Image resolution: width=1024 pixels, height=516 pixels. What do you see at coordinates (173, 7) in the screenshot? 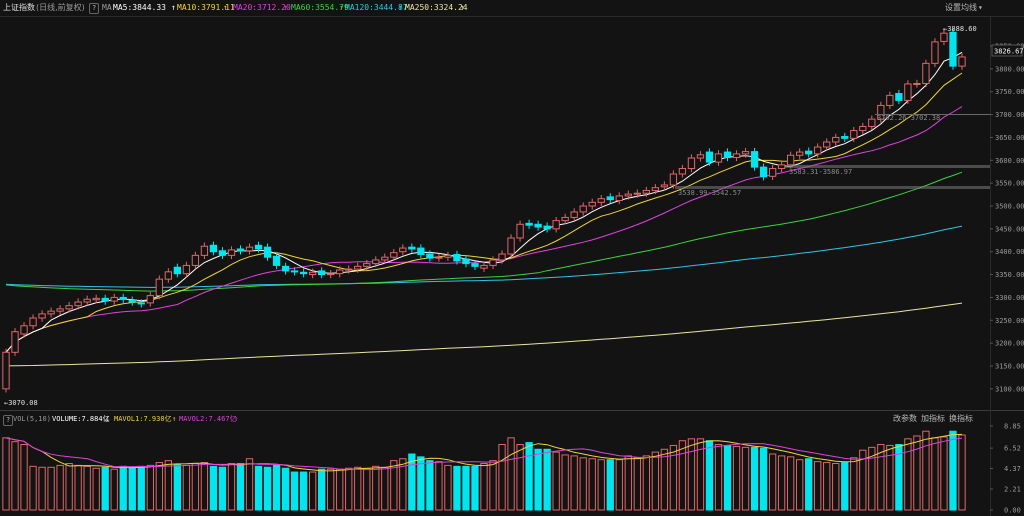
I see `ma5-arrow-icon: ↑` at bounding box center [173, 7].